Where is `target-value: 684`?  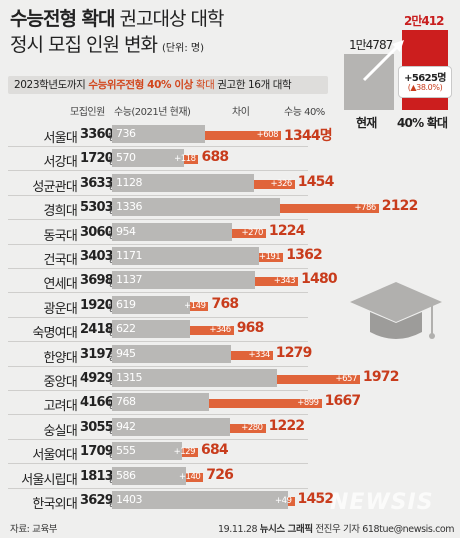
target-value: 684 is located at coordinates (215, 450).